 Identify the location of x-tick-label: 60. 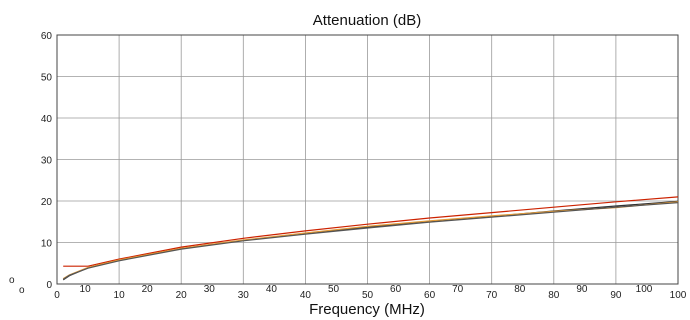
(430, 295).